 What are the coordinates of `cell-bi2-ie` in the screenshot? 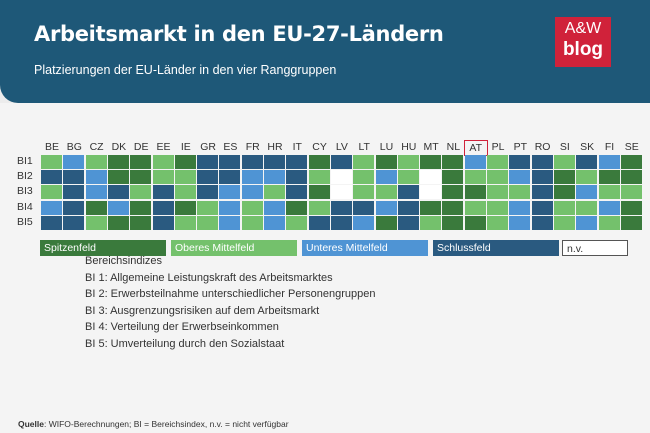 It's located at (185, 177).